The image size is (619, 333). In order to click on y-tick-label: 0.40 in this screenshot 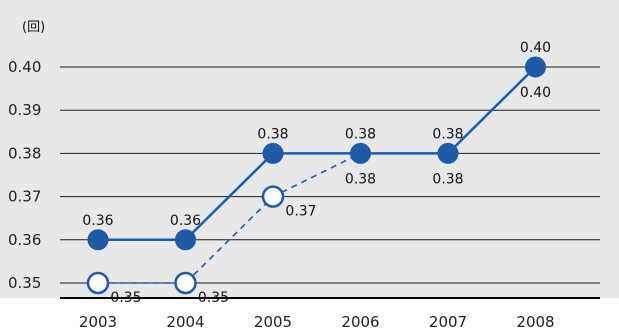, I will do `click(24, 67)`.